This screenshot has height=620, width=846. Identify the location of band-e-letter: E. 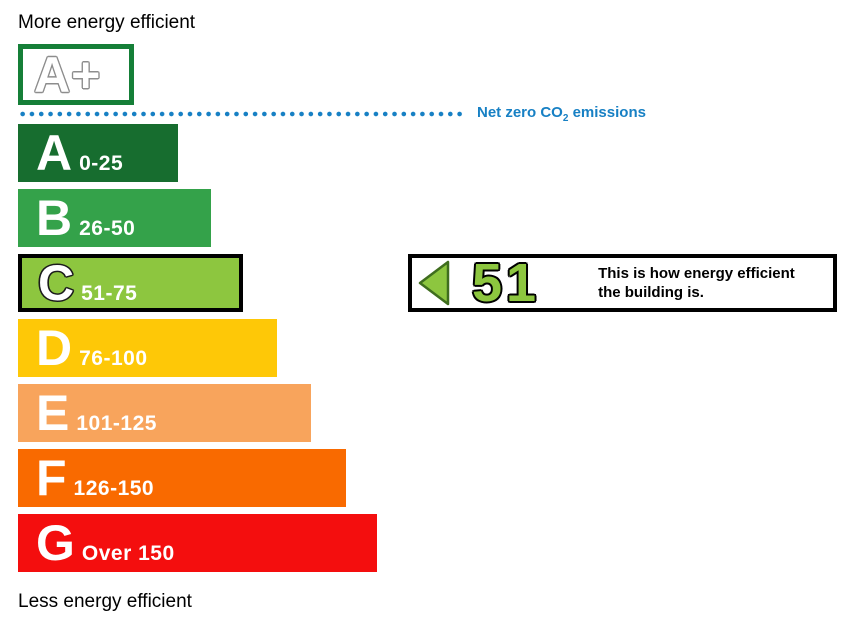
(53, 413).